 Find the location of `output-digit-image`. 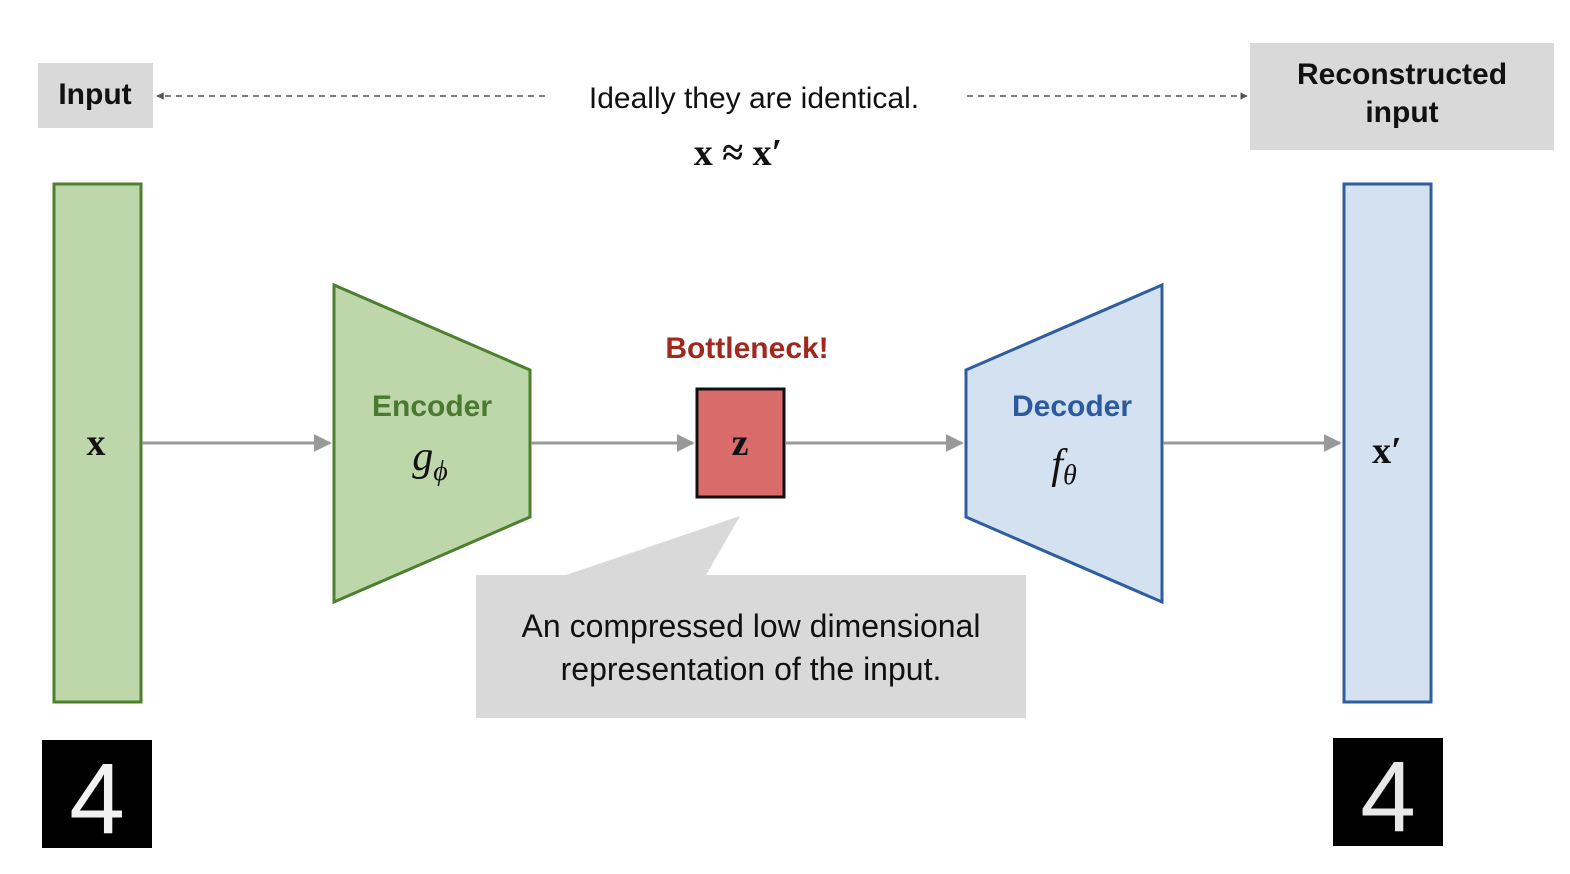

output-digit-image is located at coordinates (1388, 792).